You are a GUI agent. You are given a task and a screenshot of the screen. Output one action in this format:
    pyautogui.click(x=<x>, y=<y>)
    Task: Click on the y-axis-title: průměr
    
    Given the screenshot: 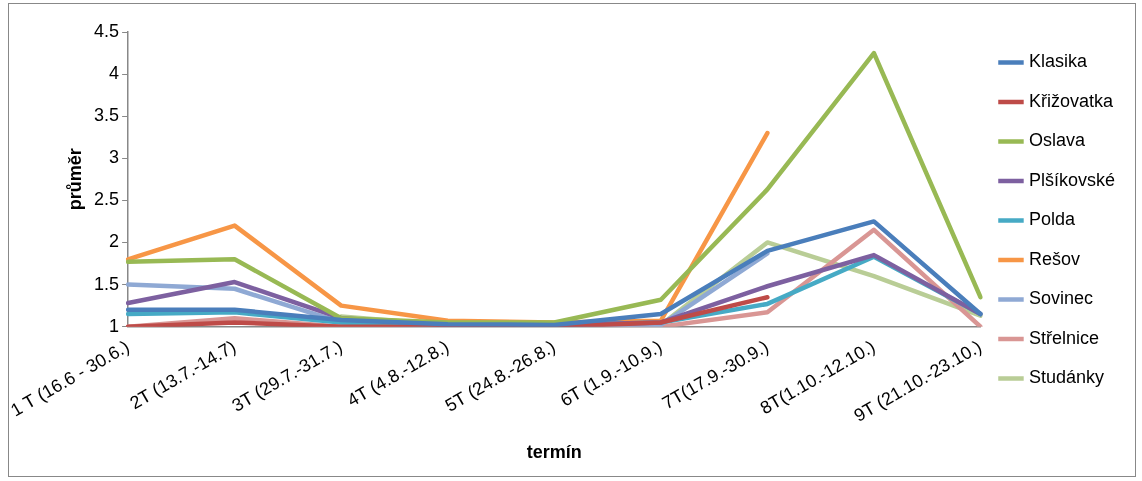 What is the action you would take?
    pyautogui.click(x=75, y=179)
    